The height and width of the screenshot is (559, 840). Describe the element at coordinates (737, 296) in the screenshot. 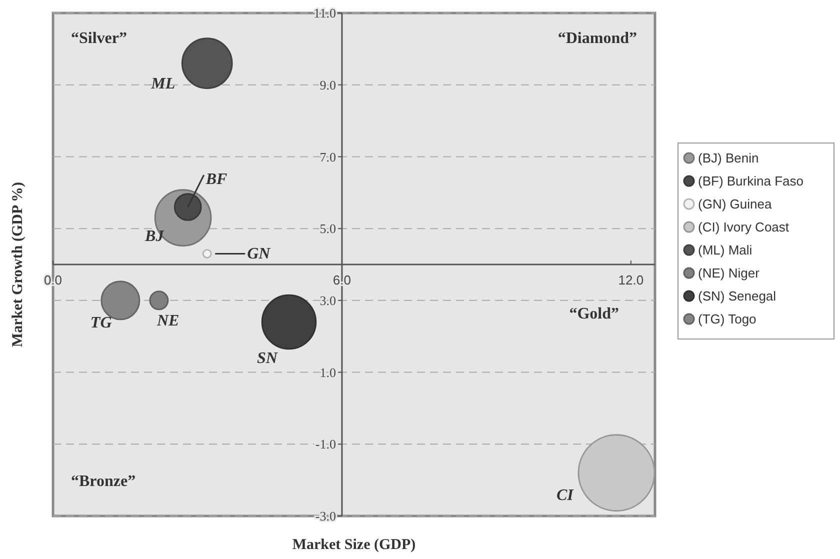

I see `legend-label: (SN) Senegal` at that location.